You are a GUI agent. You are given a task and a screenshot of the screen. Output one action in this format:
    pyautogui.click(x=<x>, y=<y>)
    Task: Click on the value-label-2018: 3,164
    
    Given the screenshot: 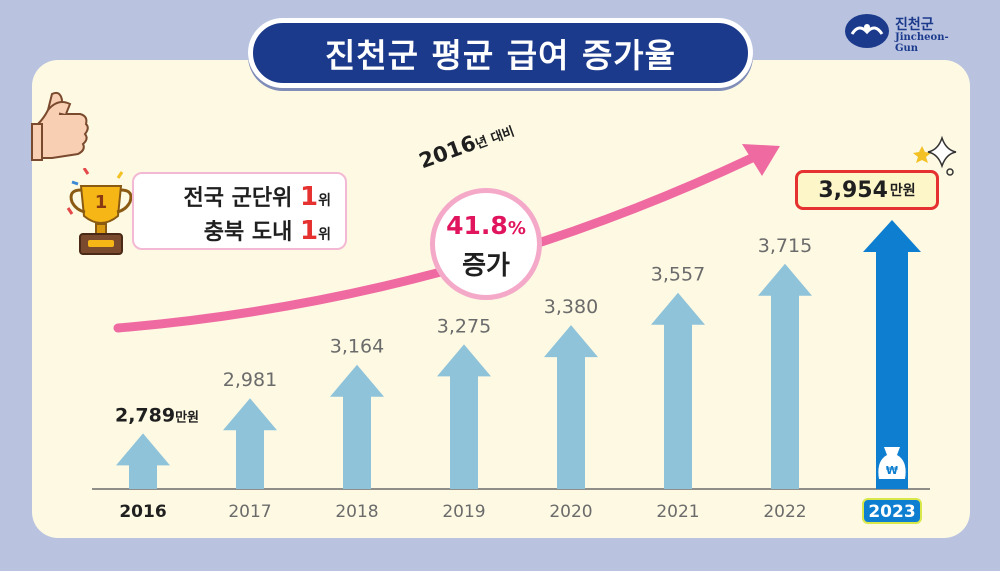 What is the action you would take?
    pyautogui.click(x=357, y=347)
    